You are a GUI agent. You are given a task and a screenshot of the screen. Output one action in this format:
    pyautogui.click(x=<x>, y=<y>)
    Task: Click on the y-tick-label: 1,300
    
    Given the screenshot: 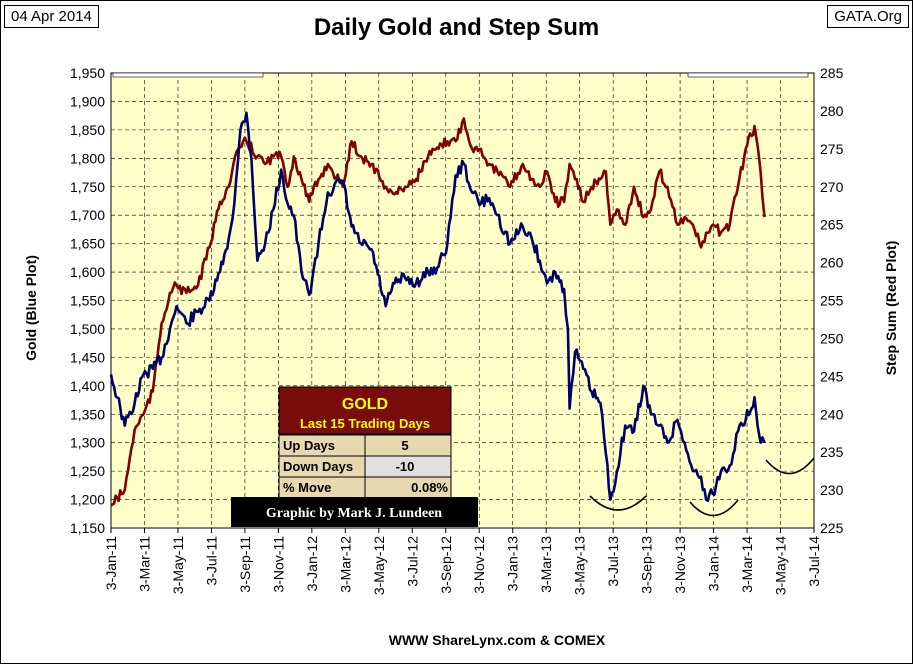 What is the action you would take?
    pyautogui.click(x=87, y=443)
    